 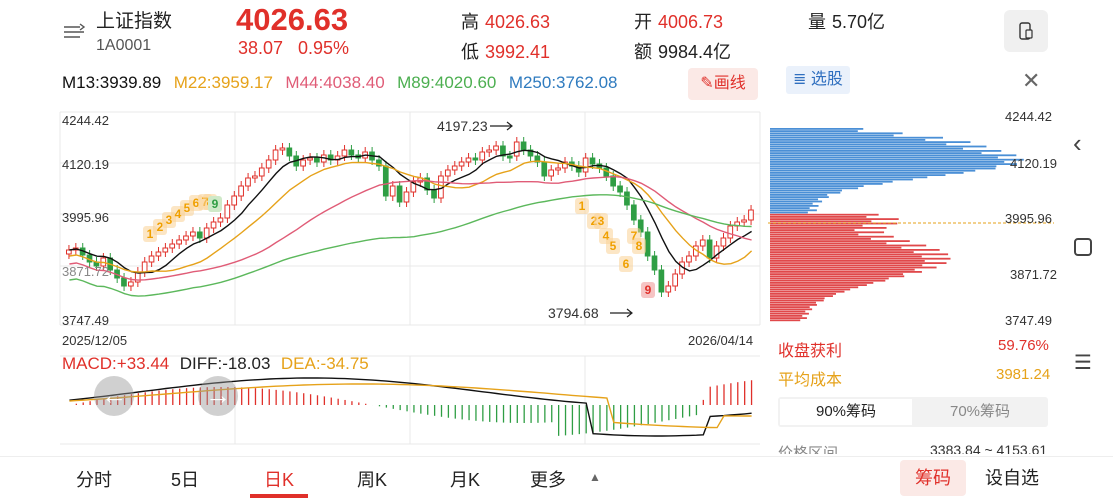 I want to click on arrow-left-icon: ←, so click(x=114, y=395).